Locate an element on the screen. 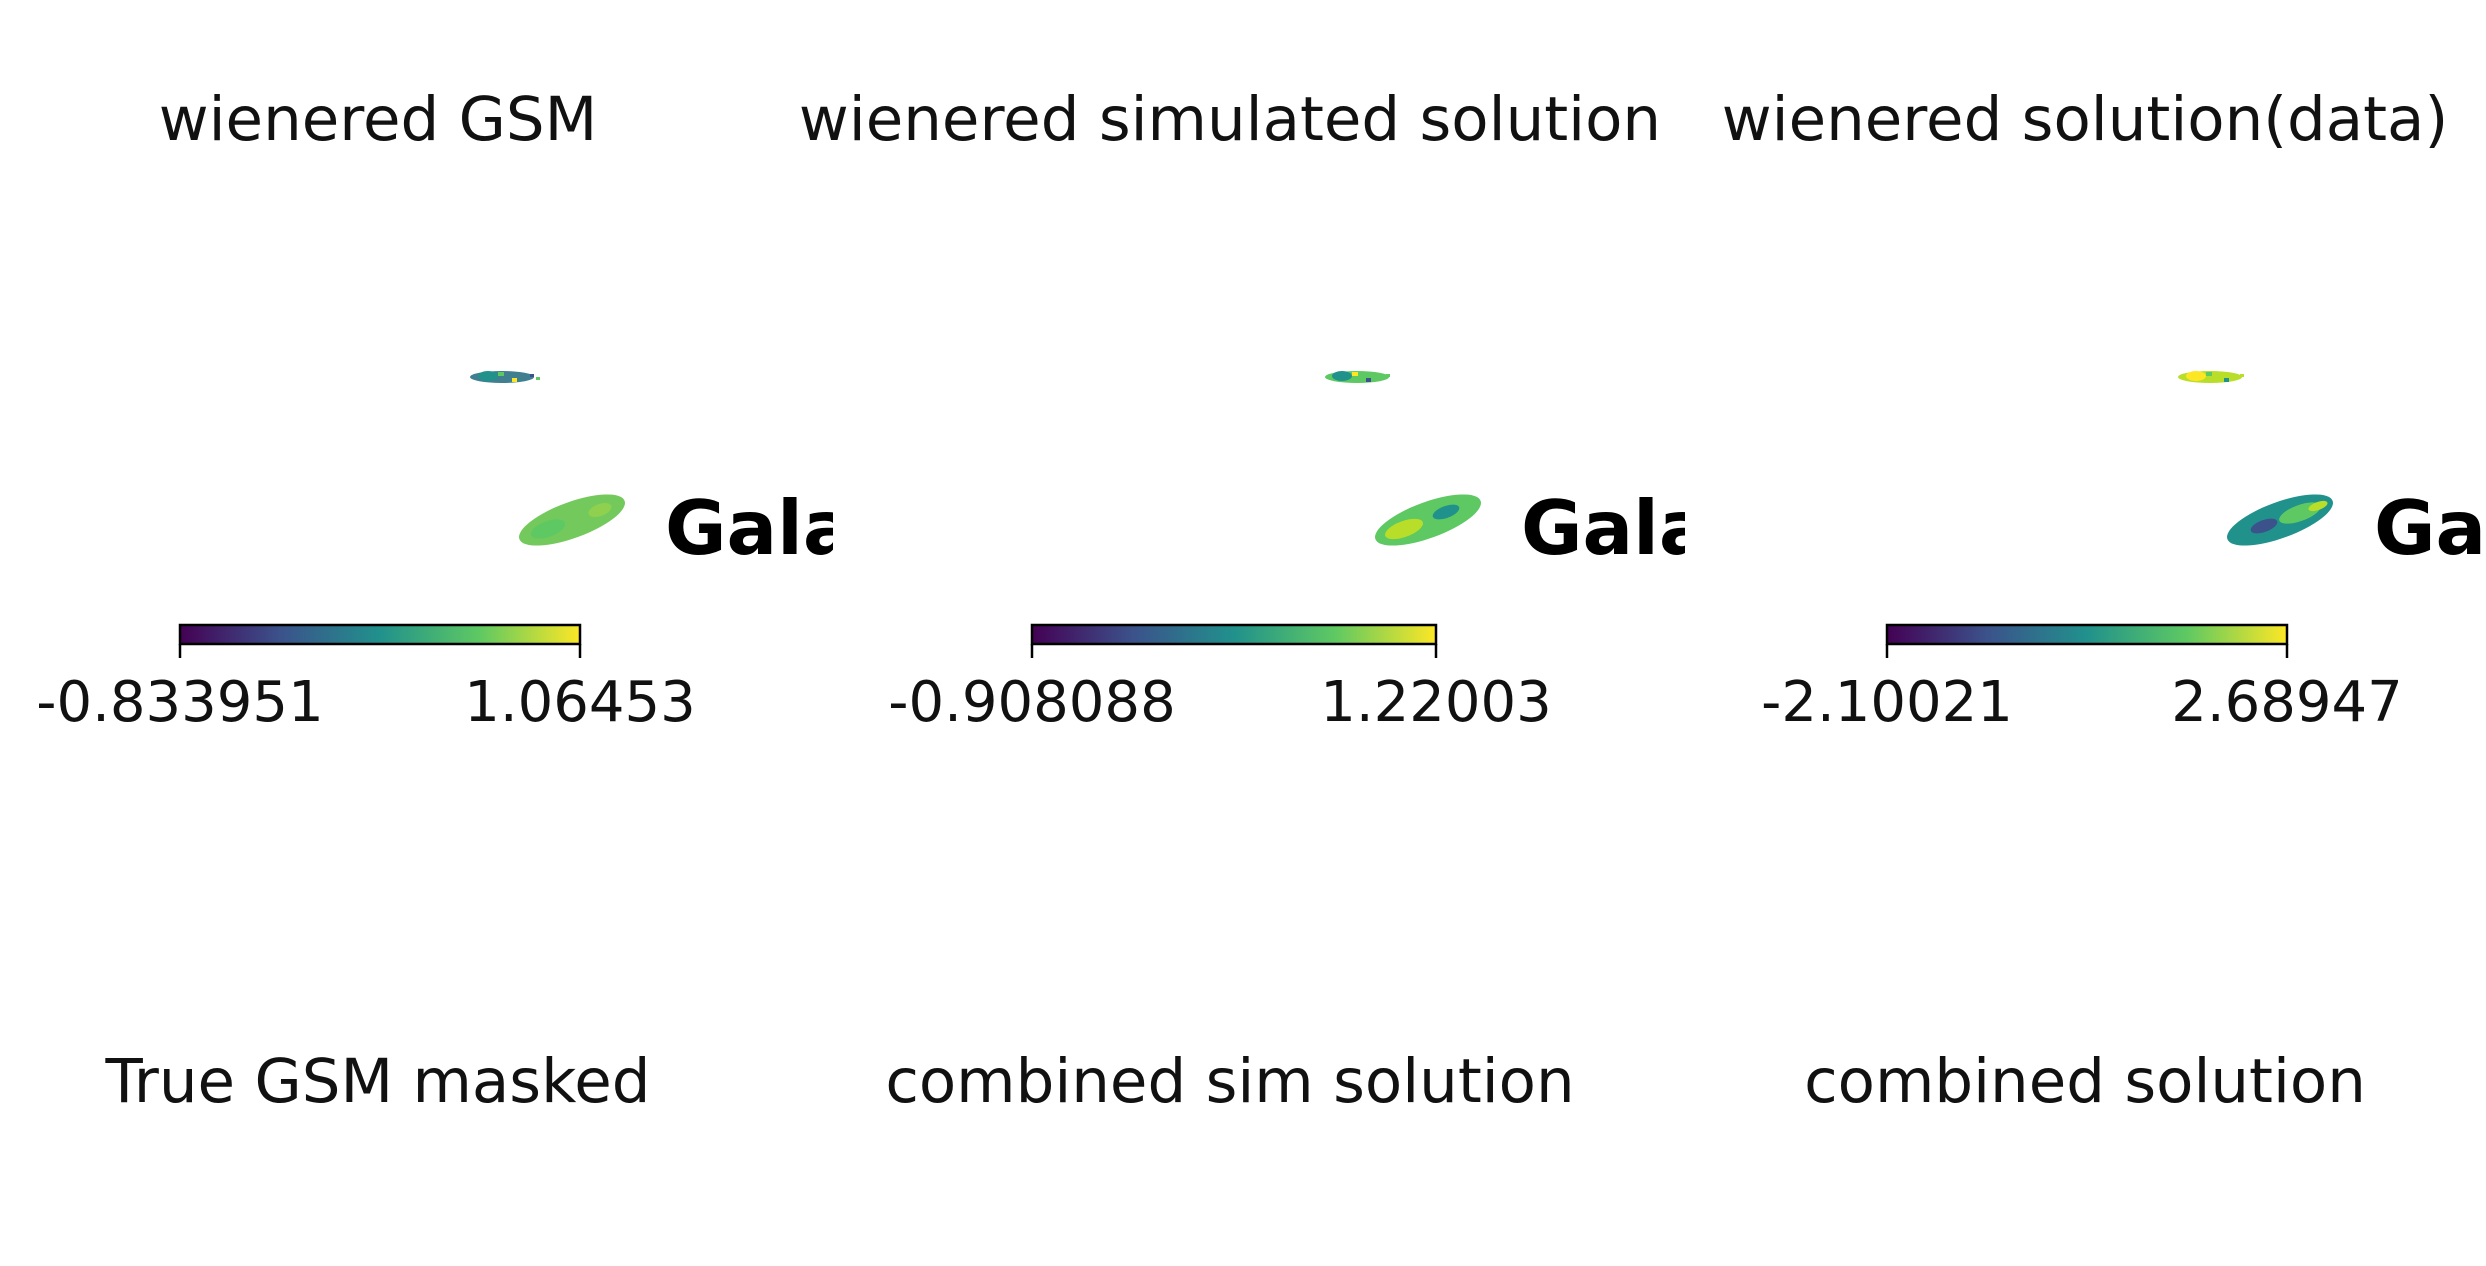 This screenshot has height=1266, width=2486. galaxy-label: Ga is located at coordinates (2430, 528).